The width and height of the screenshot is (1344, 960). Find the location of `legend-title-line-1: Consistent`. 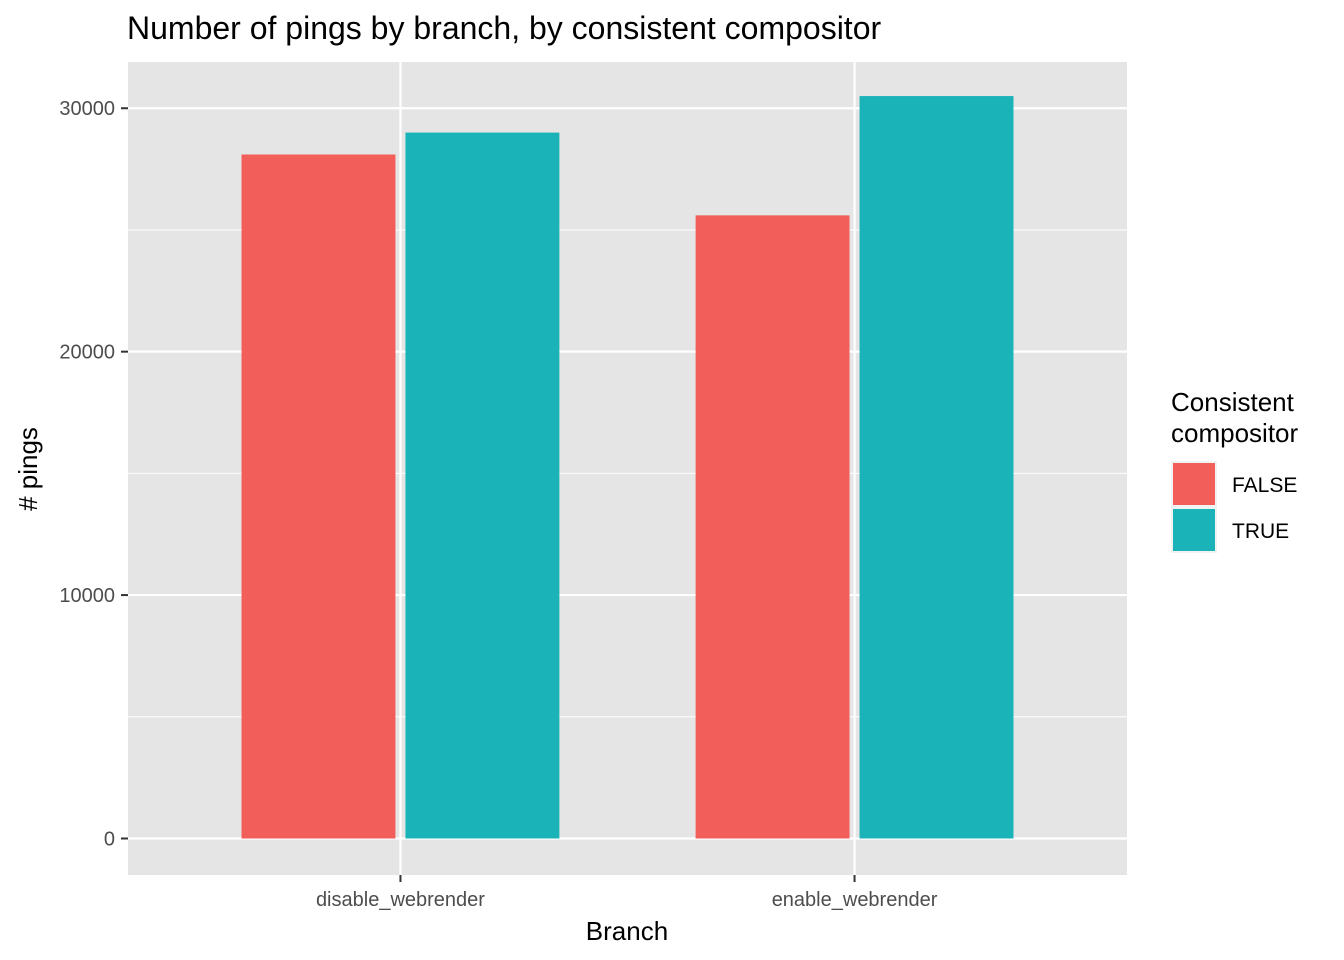

legend-title-line-1: Consistent is located at coordinates (1233, 402).